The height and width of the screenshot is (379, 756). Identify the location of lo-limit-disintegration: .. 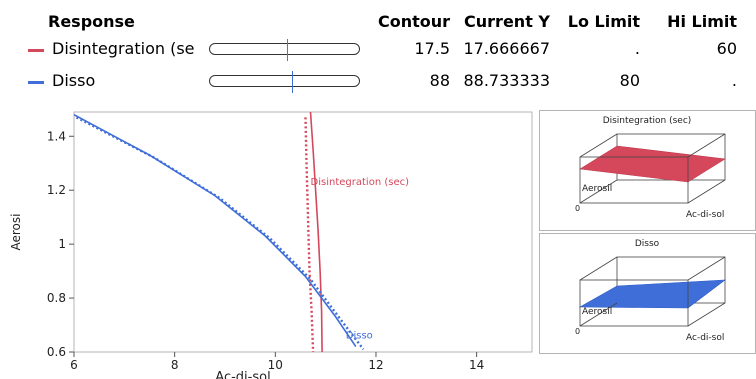
(637, 48).